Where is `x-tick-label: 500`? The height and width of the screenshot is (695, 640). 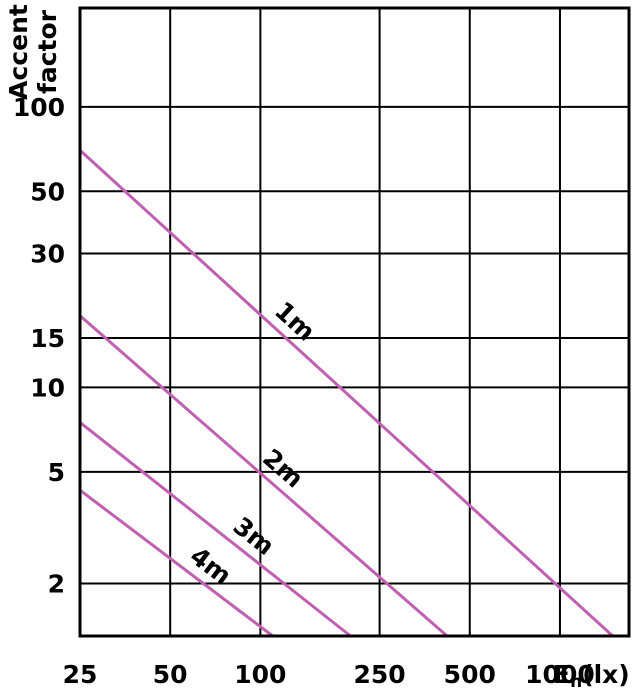
x-tick-label: 500 is located at coordinates (470, 674).